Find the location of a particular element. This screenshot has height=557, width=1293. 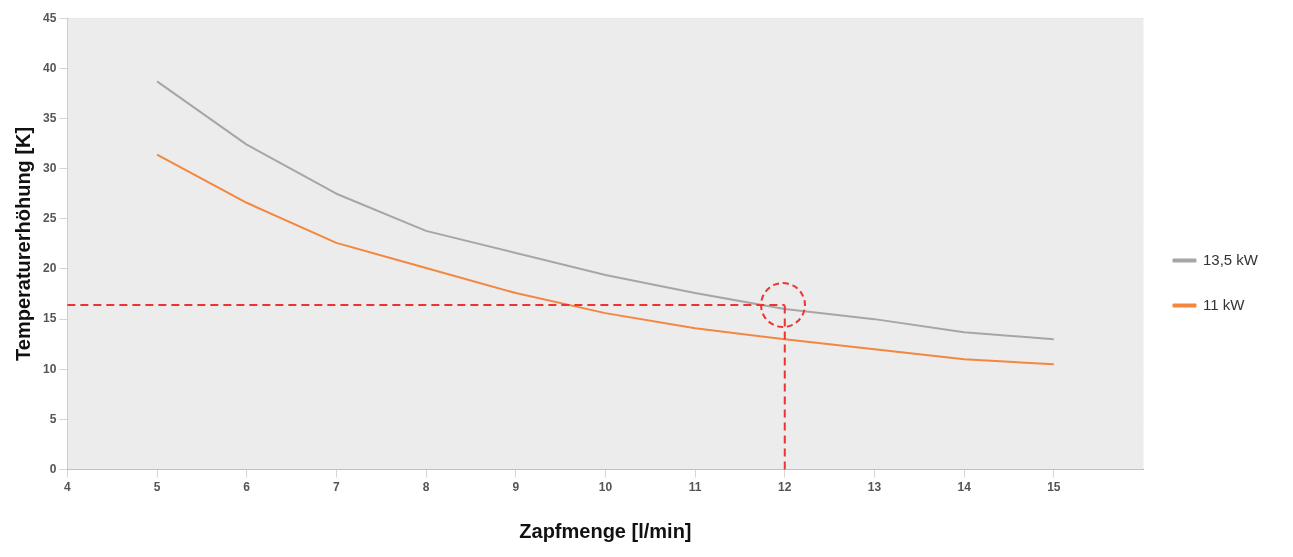

y-axis-title: Temperaturerhöhung [K] is located at coordinates (22, 243).